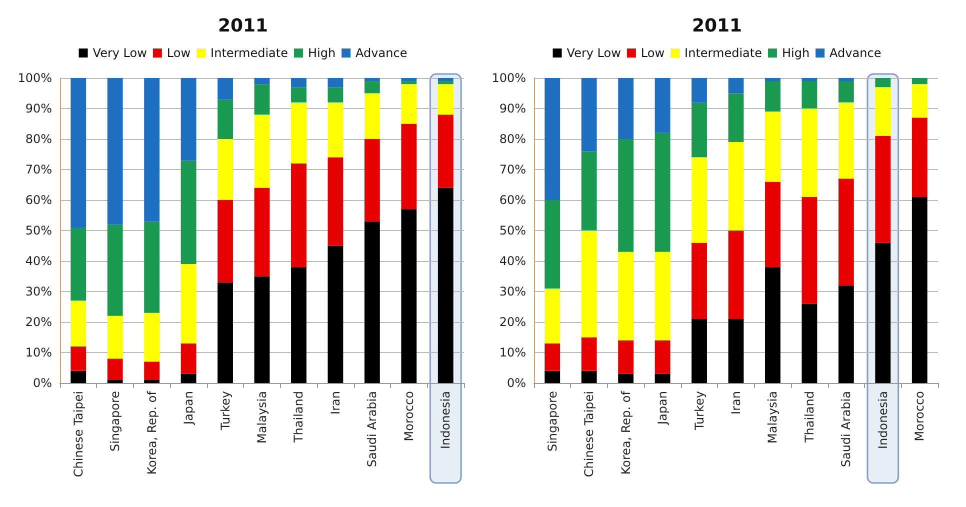 The width and height of the screenshot is (966, 507). Describe the element at coordinates (151, 432) in the screenshot. I see `x-tick-label: Korea, Rep. of` at that location.